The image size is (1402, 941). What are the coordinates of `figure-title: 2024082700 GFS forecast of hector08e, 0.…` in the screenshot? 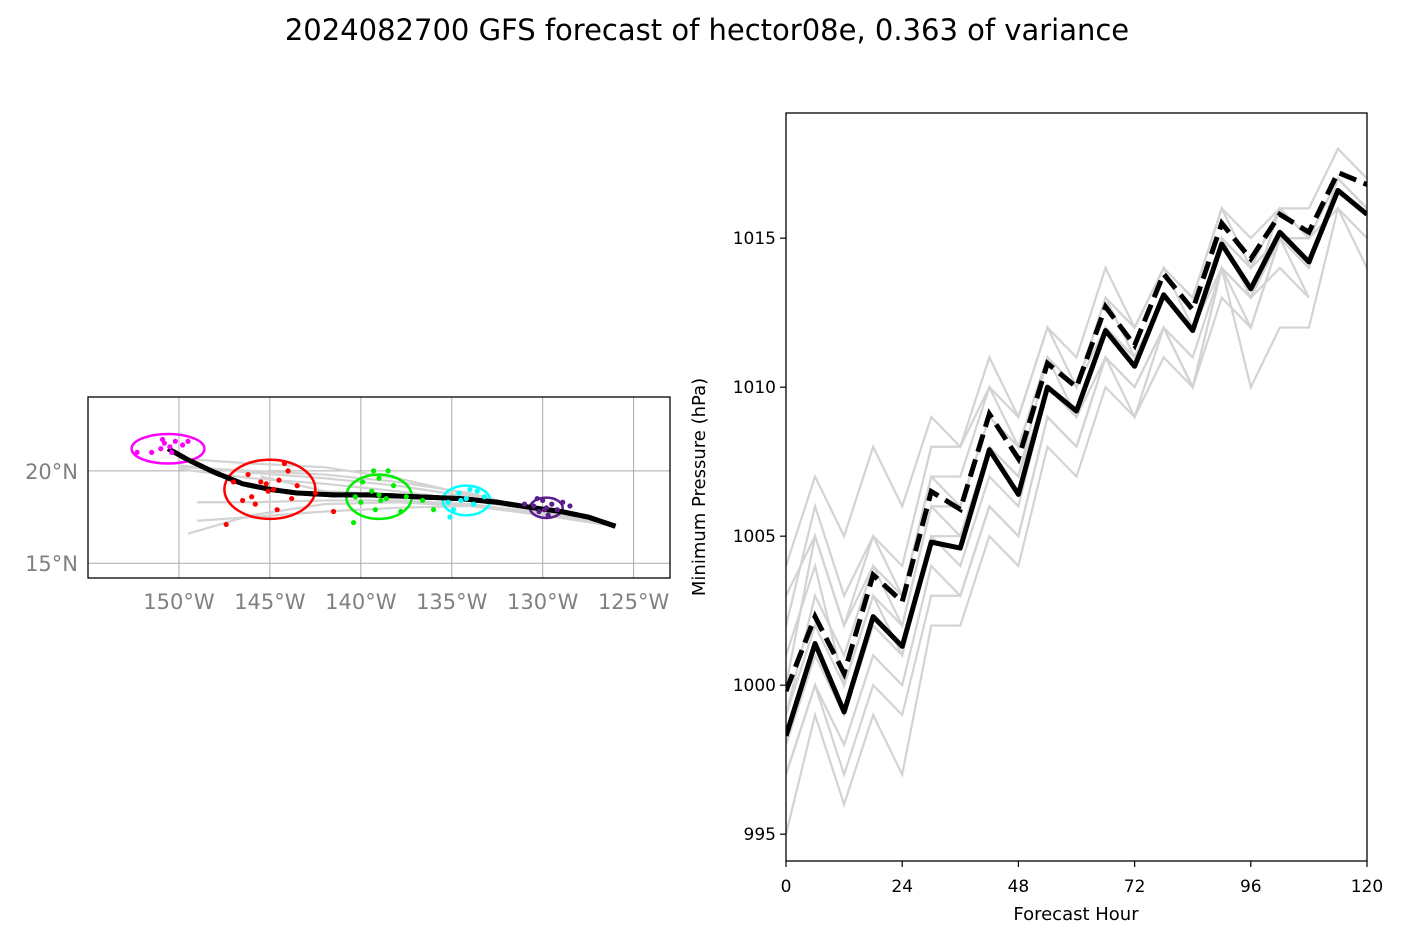 It's located at (707, 30).